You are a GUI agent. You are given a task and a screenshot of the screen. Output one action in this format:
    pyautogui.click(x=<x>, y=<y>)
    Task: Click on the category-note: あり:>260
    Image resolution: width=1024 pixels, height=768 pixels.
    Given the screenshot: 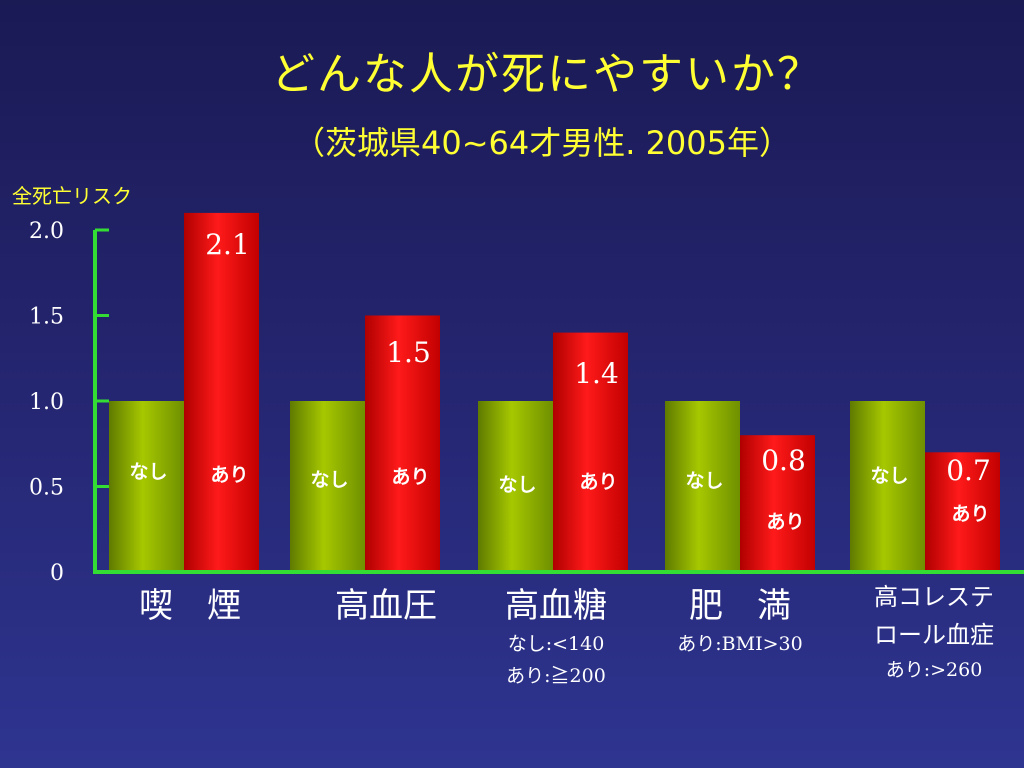 What is the action you would take?
    pyautogui.click(x=934, y=670)
    